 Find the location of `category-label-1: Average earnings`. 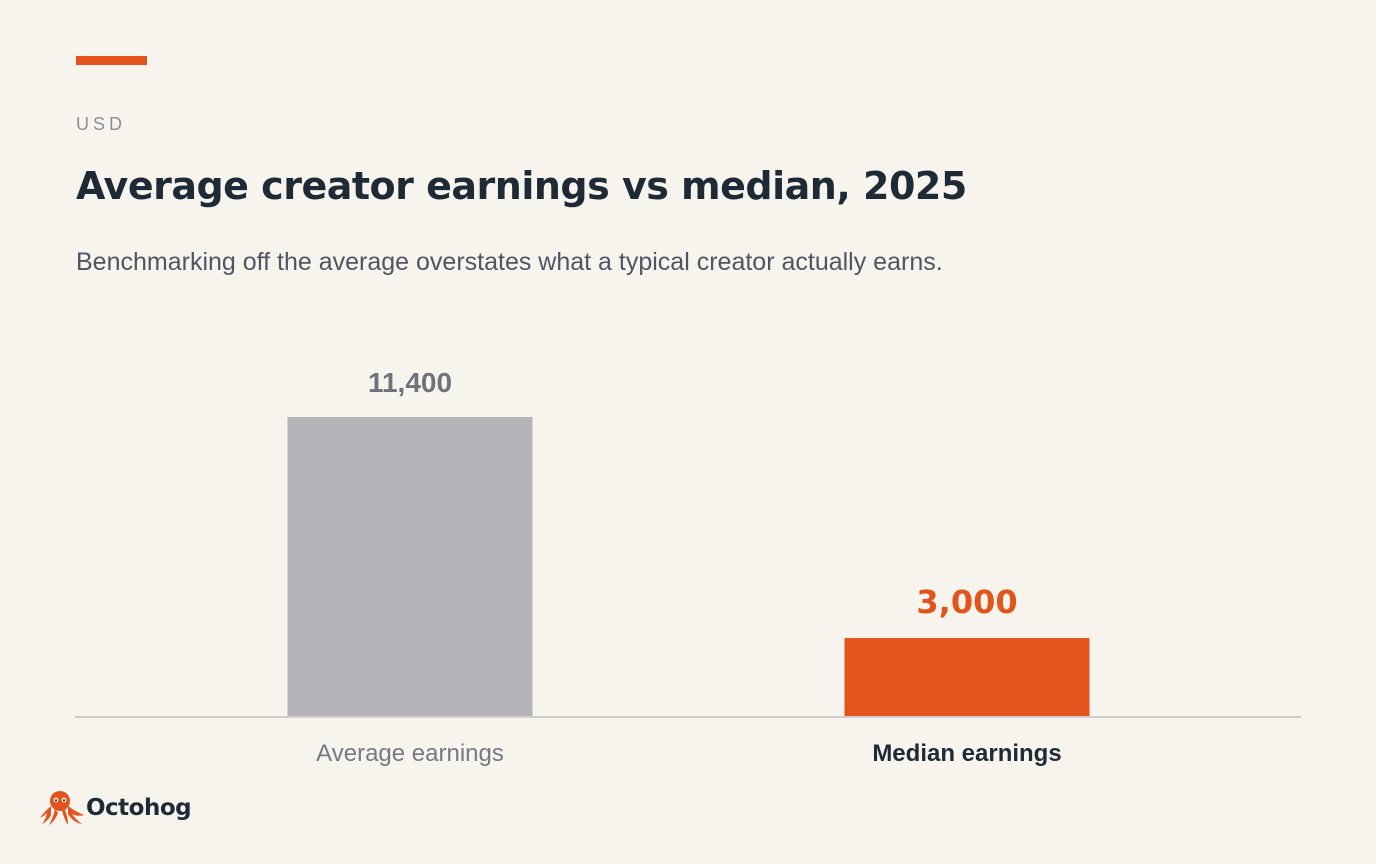

category-label-1: Average earnings is located at coordinates (410, 753).